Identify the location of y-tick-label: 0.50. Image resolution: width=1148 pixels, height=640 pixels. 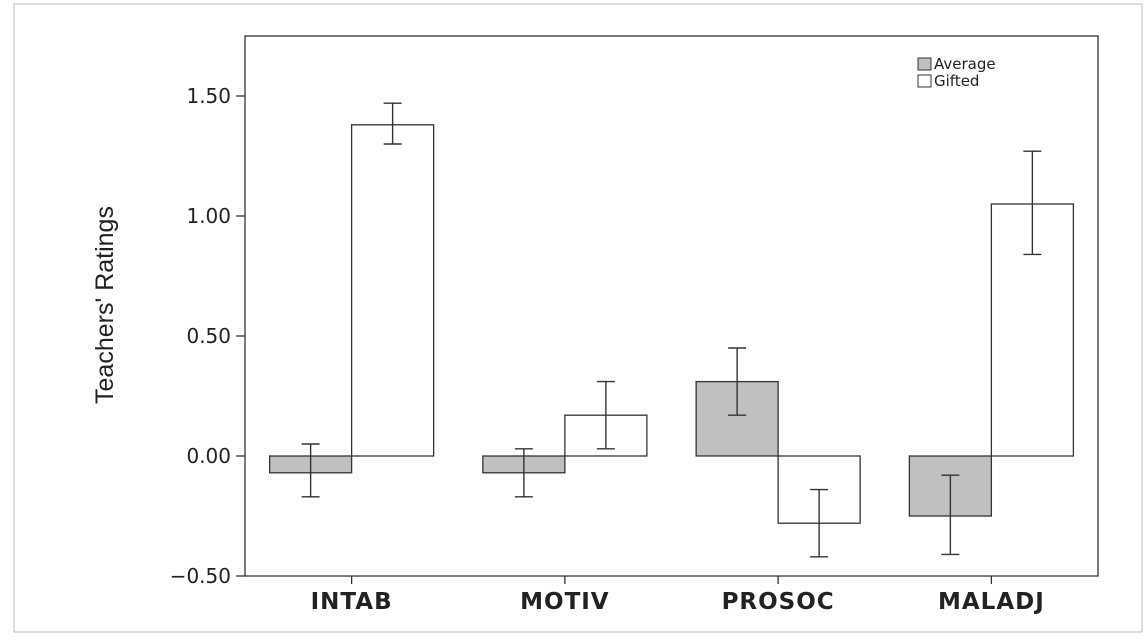
(208, 336).